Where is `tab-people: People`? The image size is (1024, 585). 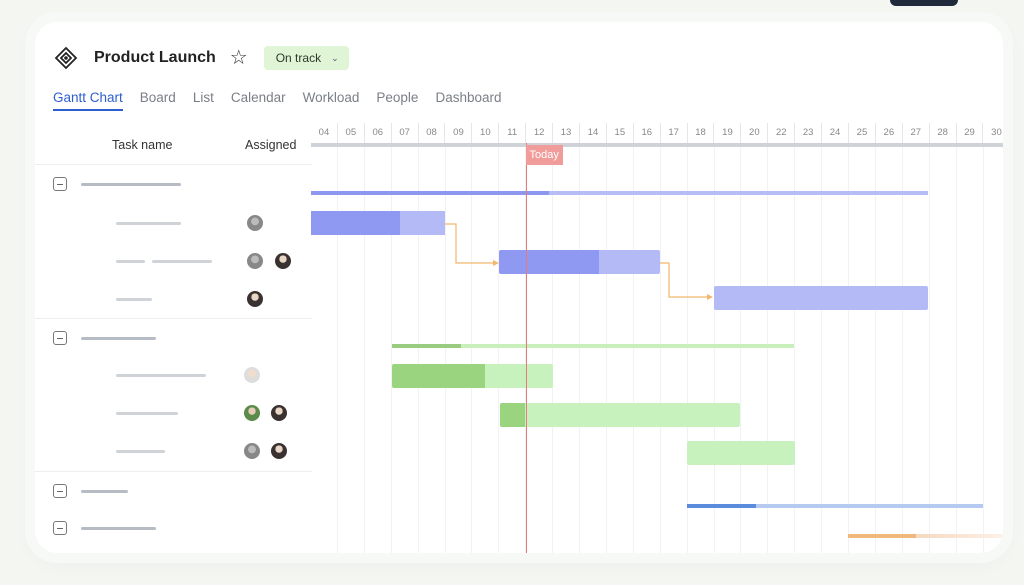
tab-people: People is located at coordinates (397, 97).